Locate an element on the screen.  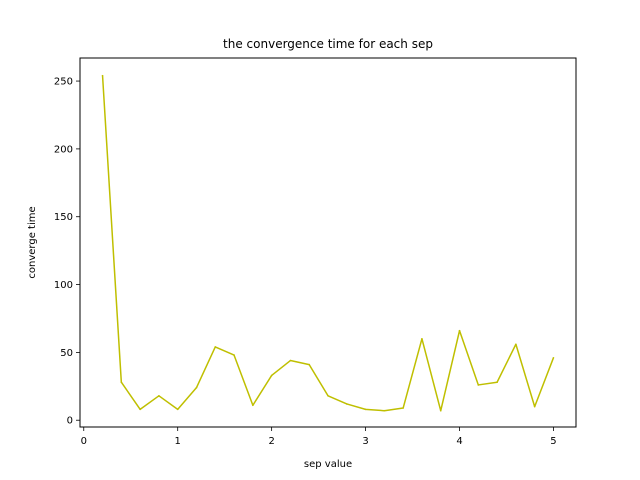
x-axis-label: sep value is located at coordinates (328, 464).